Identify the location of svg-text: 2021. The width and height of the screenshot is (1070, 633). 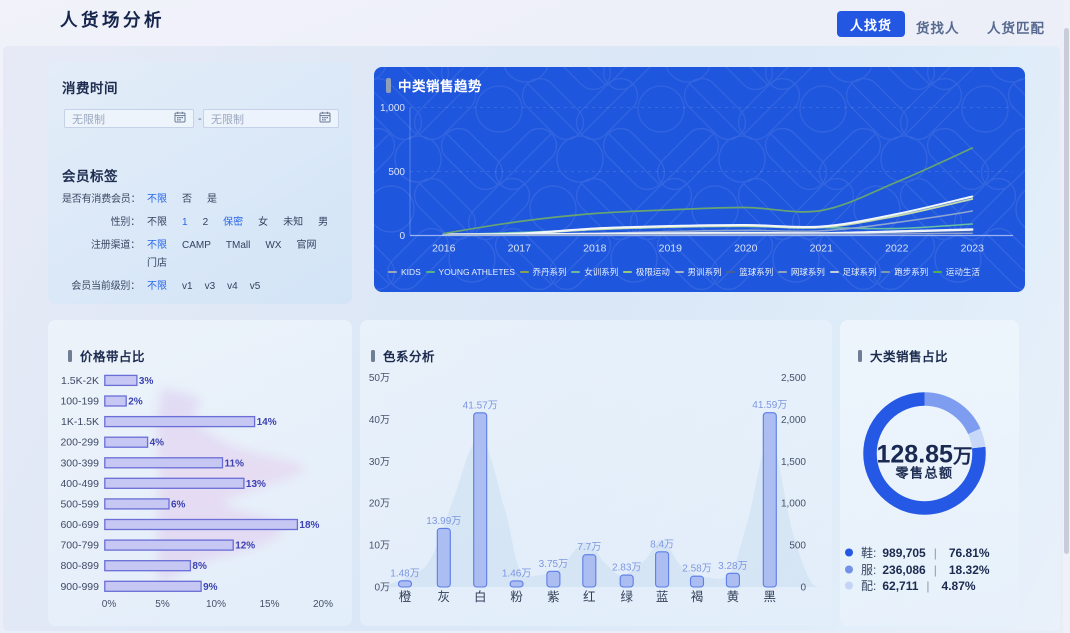
(822, 249).